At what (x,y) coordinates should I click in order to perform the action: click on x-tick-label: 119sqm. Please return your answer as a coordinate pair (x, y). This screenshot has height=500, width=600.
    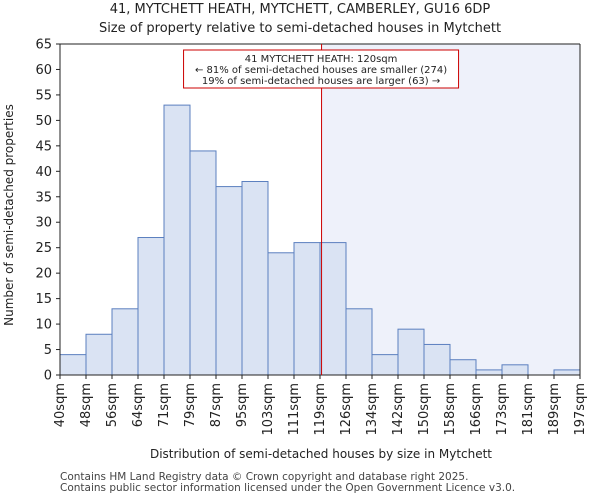
    Looking at the image, I should click on (320, 409).